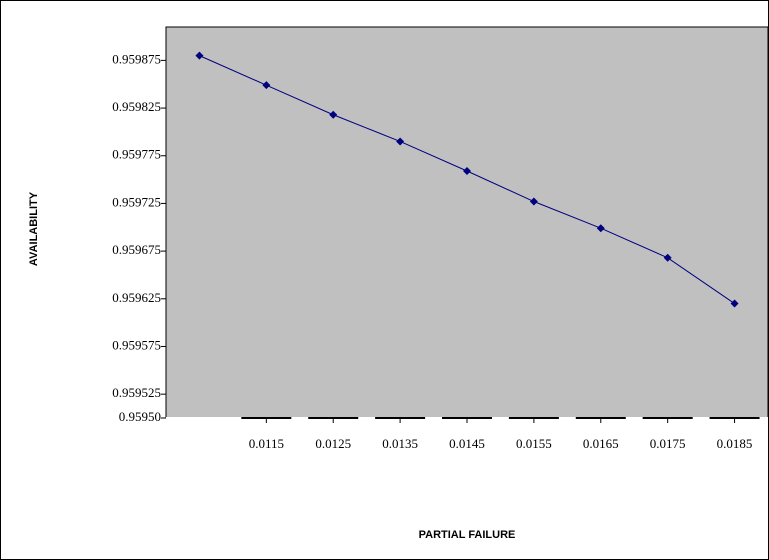  I want to click on y-axis-title: AVAILABILITY, so click(34, 228).